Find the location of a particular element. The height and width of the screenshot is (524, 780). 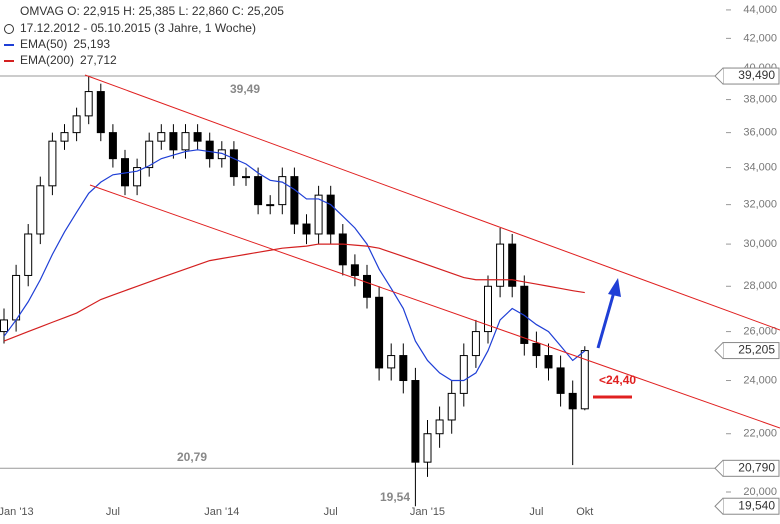

x-tick-label: Jan '15 is located at coordinates (427, 512).